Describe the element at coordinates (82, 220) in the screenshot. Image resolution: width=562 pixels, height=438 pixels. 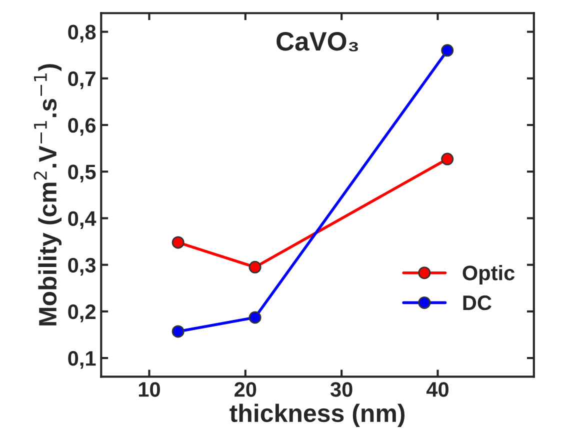
I see `y-tick-label: 0,4` at that location.